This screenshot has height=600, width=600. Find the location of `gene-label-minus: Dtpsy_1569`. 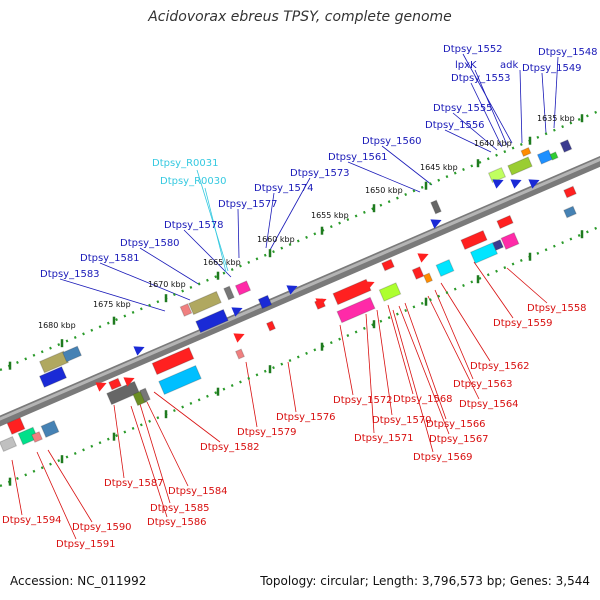

gene-label-minus: Dtpsy_1569 is located at coordinates (443, 457).